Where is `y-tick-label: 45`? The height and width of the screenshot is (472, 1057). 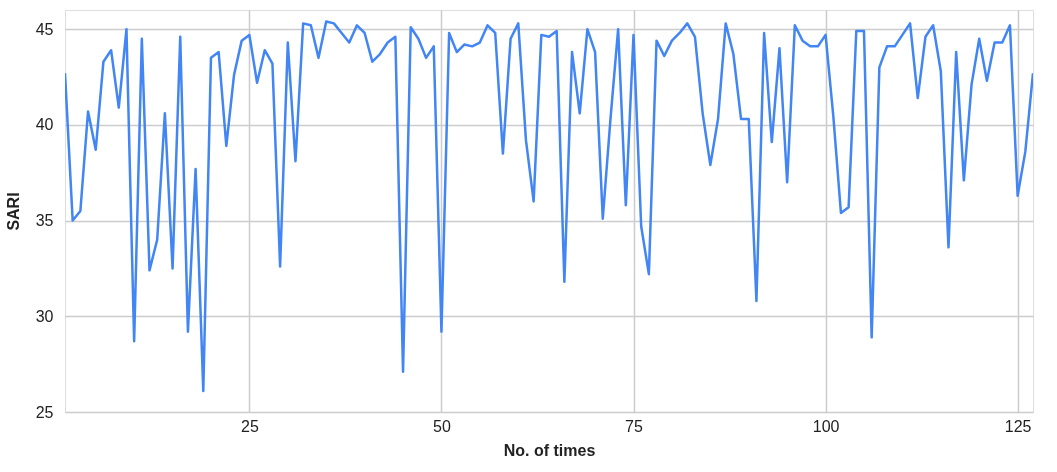 y-tick-label: 45 is located at coordinates (44, 29).